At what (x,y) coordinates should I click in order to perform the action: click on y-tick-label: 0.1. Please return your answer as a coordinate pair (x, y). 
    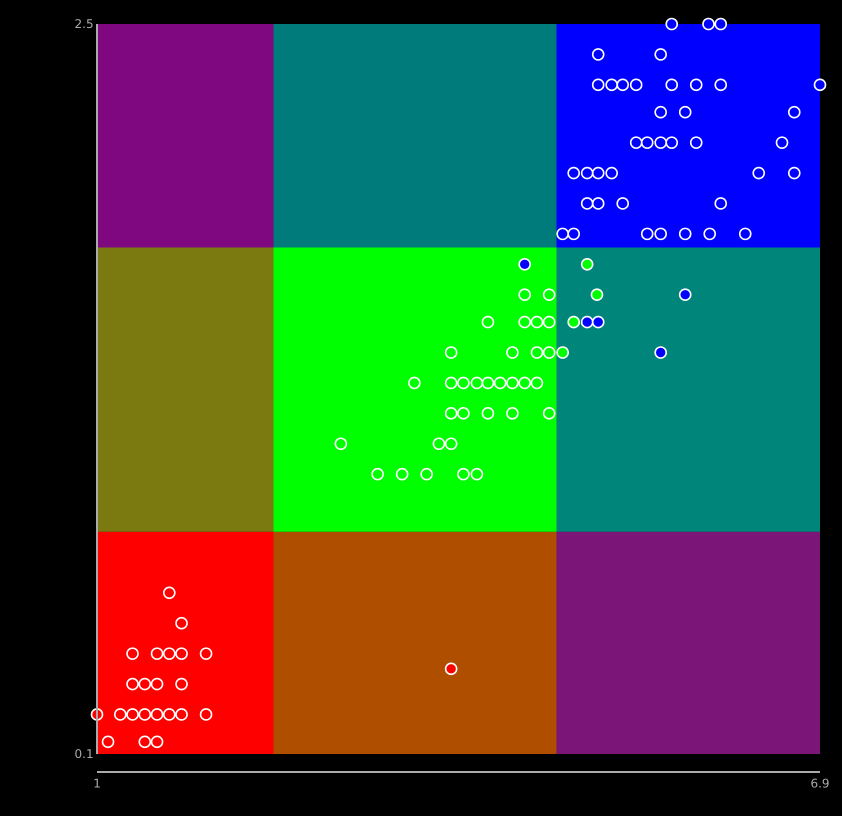
    Looking at the image, I should click on (84, 754).